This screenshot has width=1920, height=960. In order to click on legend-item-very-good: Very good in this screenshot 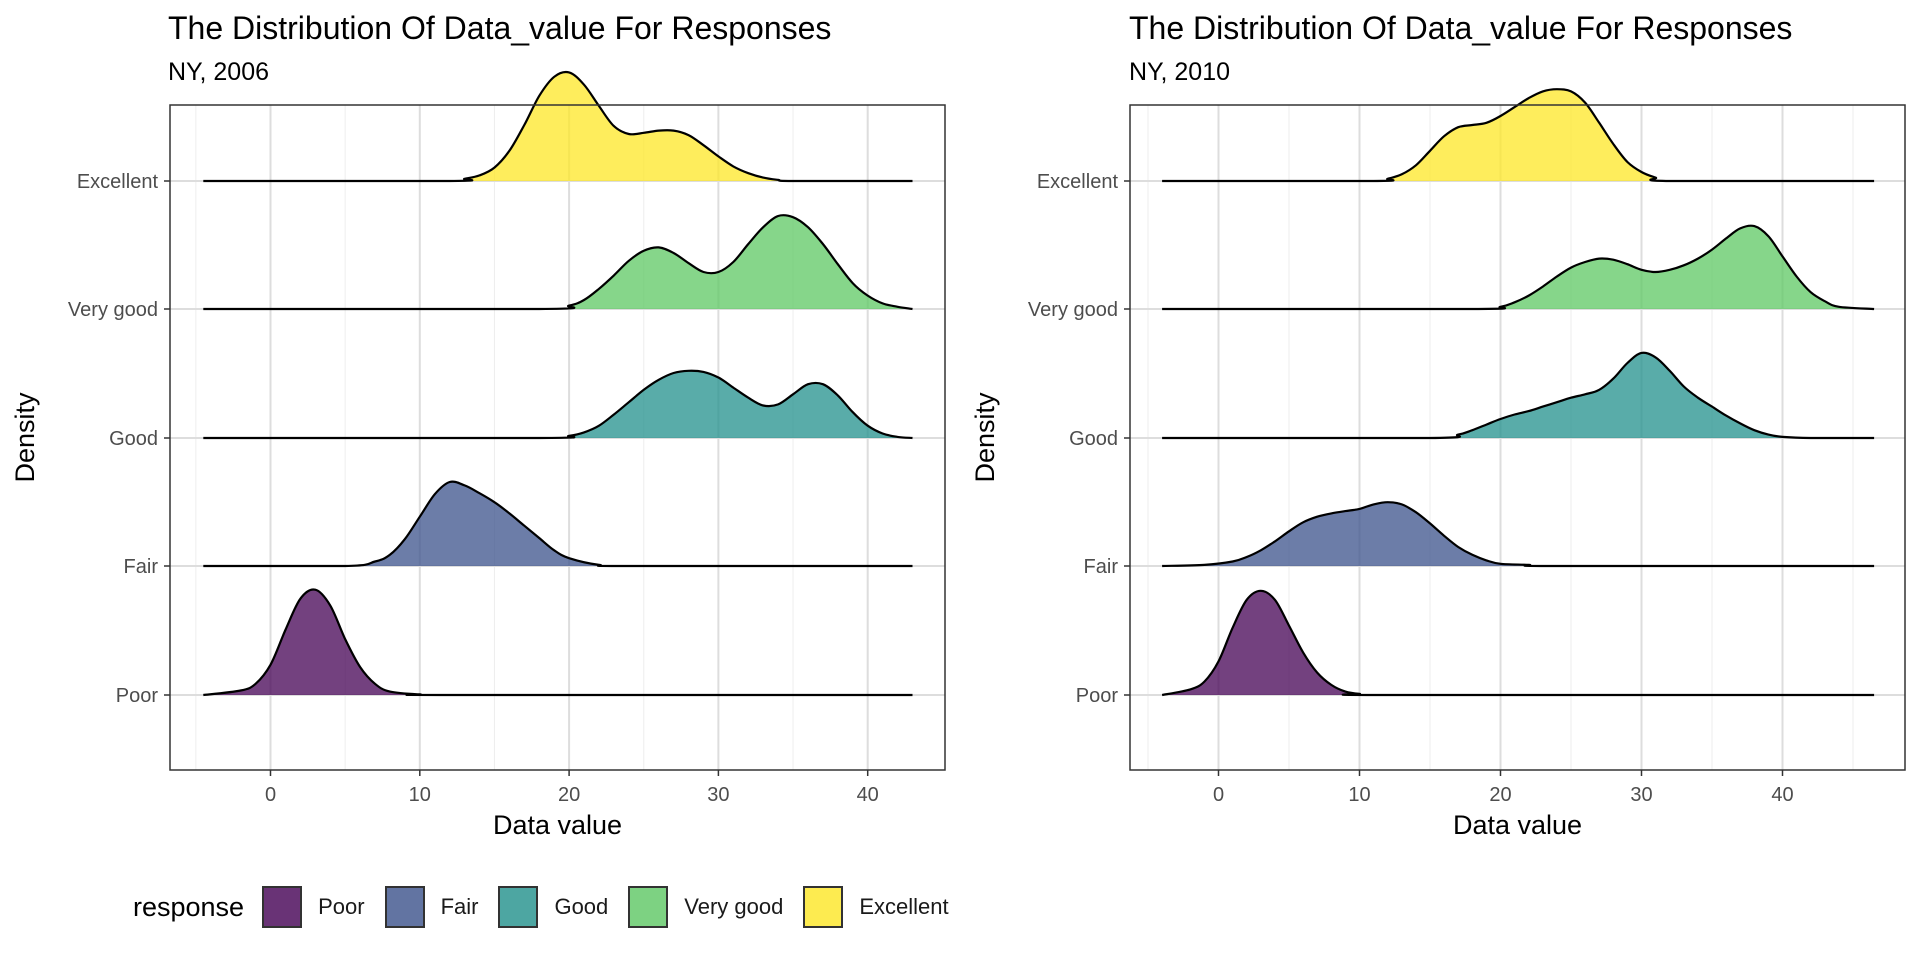, I will do `click(705, 907)`.